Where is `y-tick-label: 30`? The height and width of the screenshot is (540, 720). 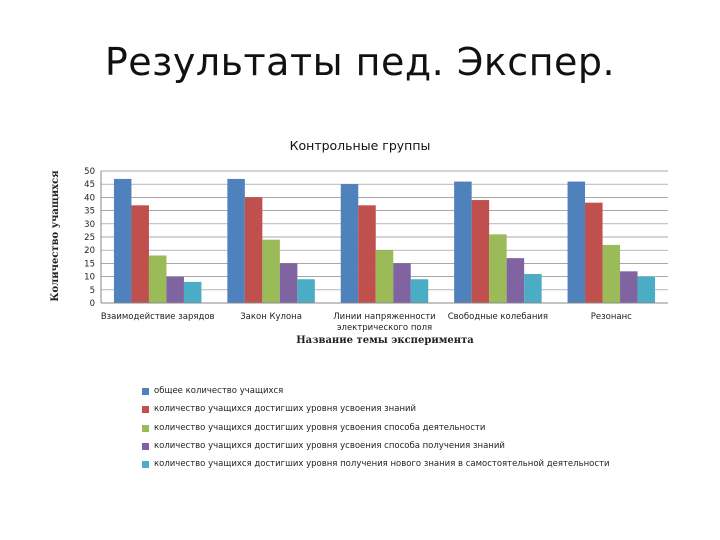 y-tick-label: 30 is located at coordinates (89, 225).